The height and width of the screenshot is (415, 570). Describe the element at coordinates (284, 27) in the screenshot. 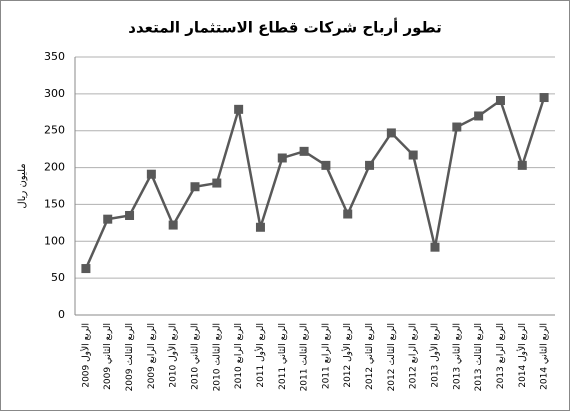

I see `chart-title: تطور أرباح شركات قطاع الاستثمار المتعدد` at that location.